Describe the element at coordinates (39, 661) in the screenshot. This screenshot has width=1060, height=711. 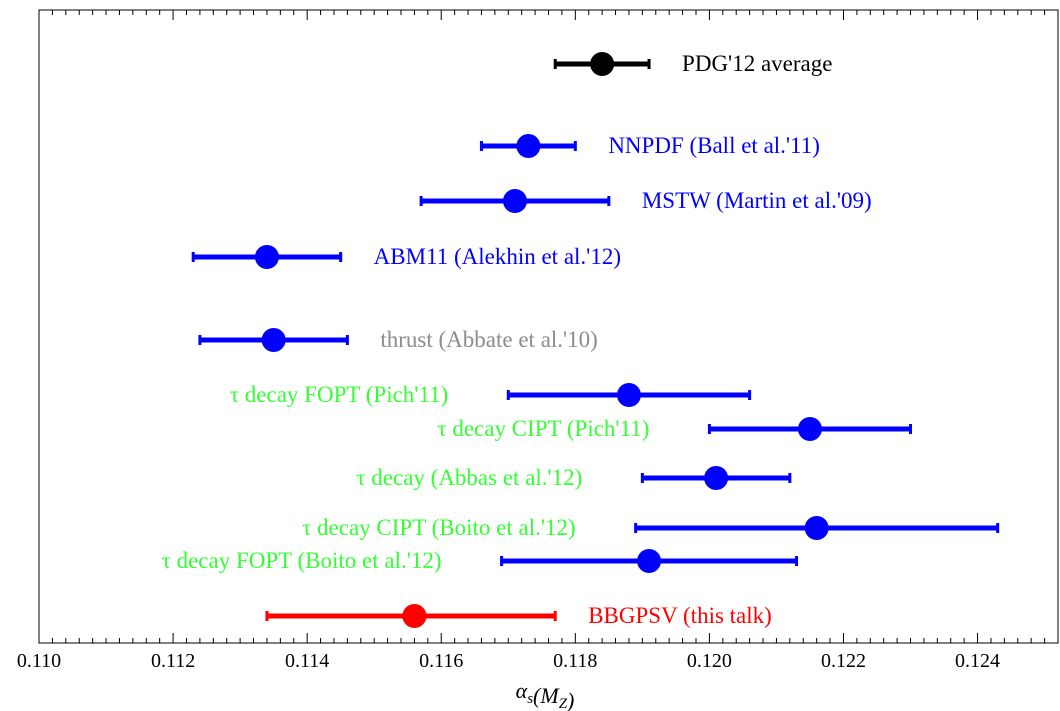
I see `x-tick-label: 0.110` at that location.